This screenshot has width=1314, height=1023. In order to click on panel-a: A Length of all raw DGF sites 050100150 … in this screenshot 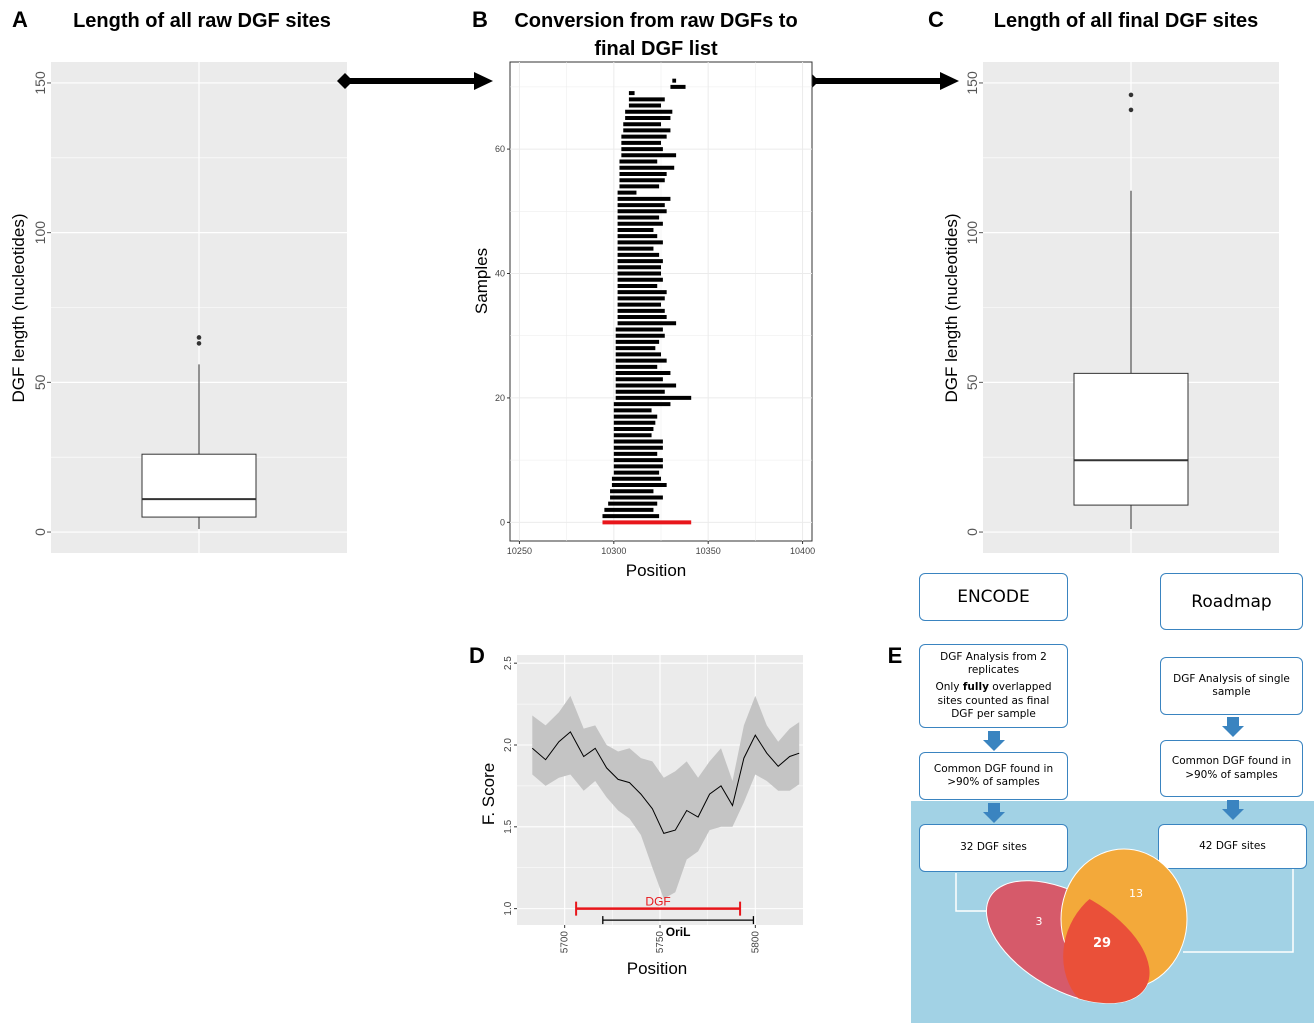, I will do `click(178, 280)`.